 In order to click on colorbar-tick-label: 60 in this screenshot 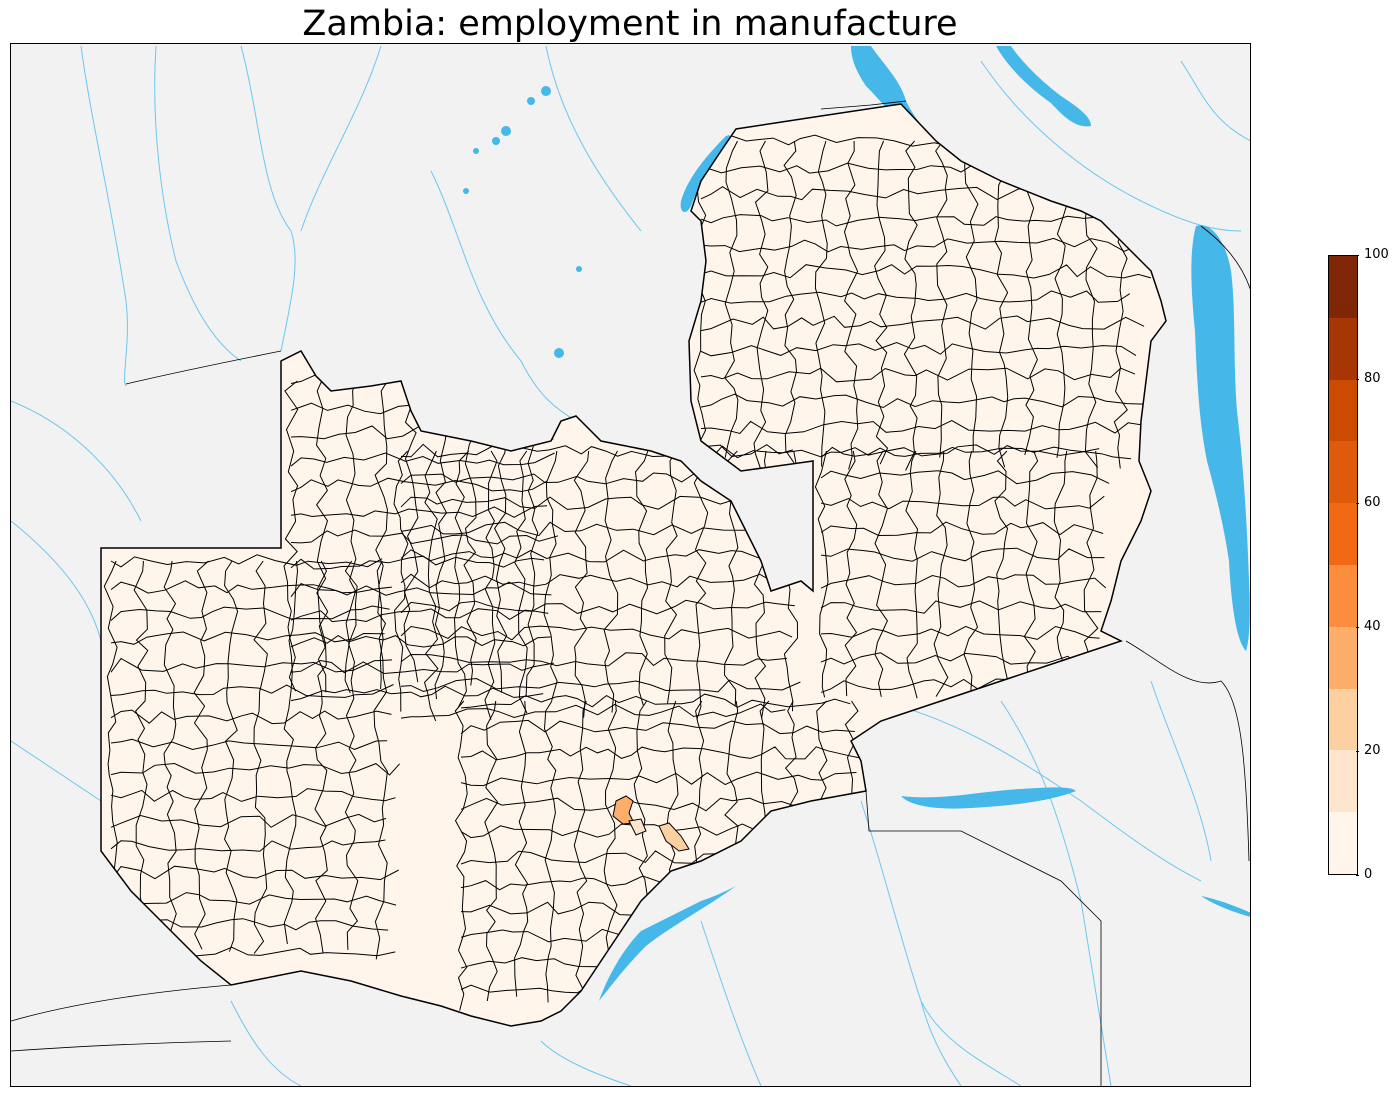, I will do `click(1372, 502)`.